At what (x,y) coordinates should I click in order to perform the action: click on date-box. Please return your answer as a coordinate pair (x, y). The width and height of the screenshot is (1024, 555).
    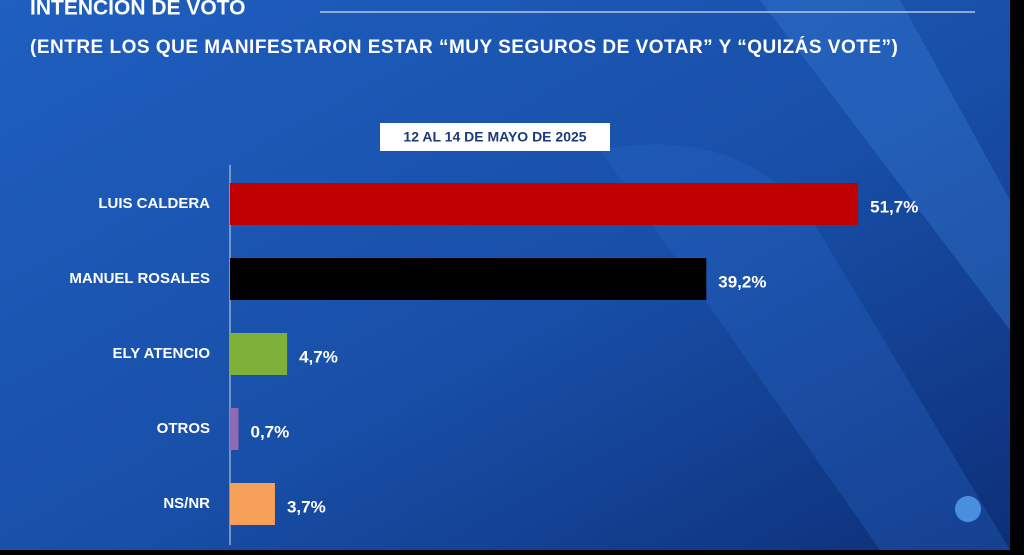
    Looking at the image, I should click on (495, 137).